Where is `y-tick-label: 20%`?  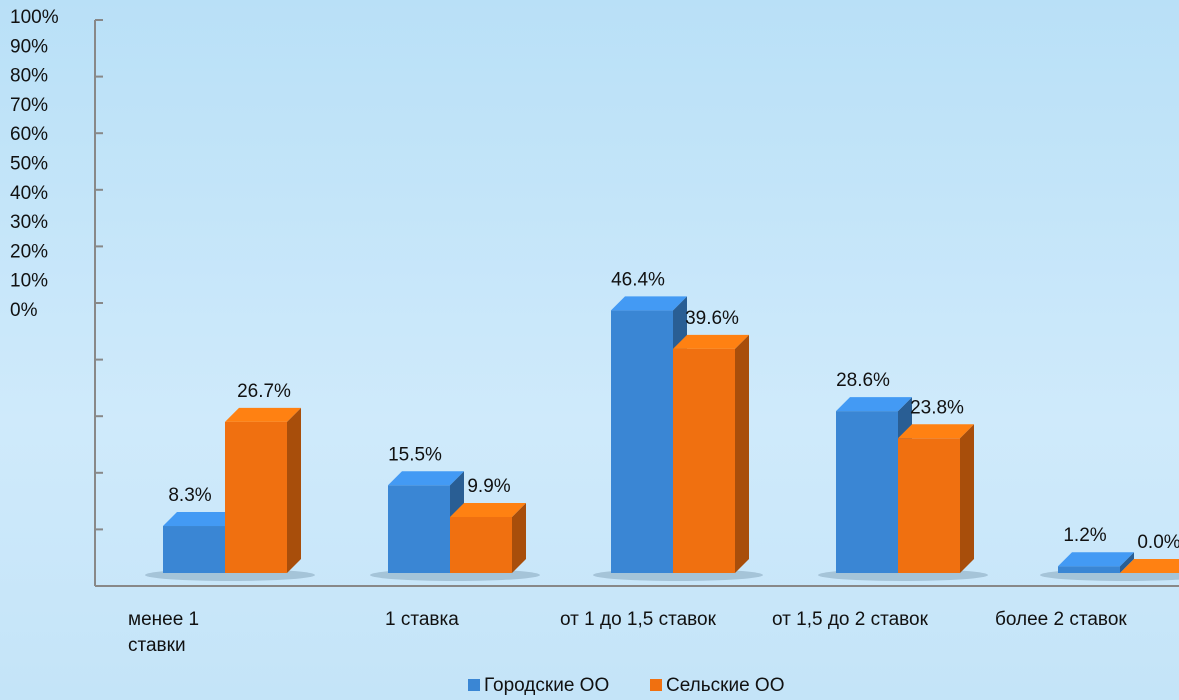
y-tick-label: 20% is located at coordinates (29, 251).